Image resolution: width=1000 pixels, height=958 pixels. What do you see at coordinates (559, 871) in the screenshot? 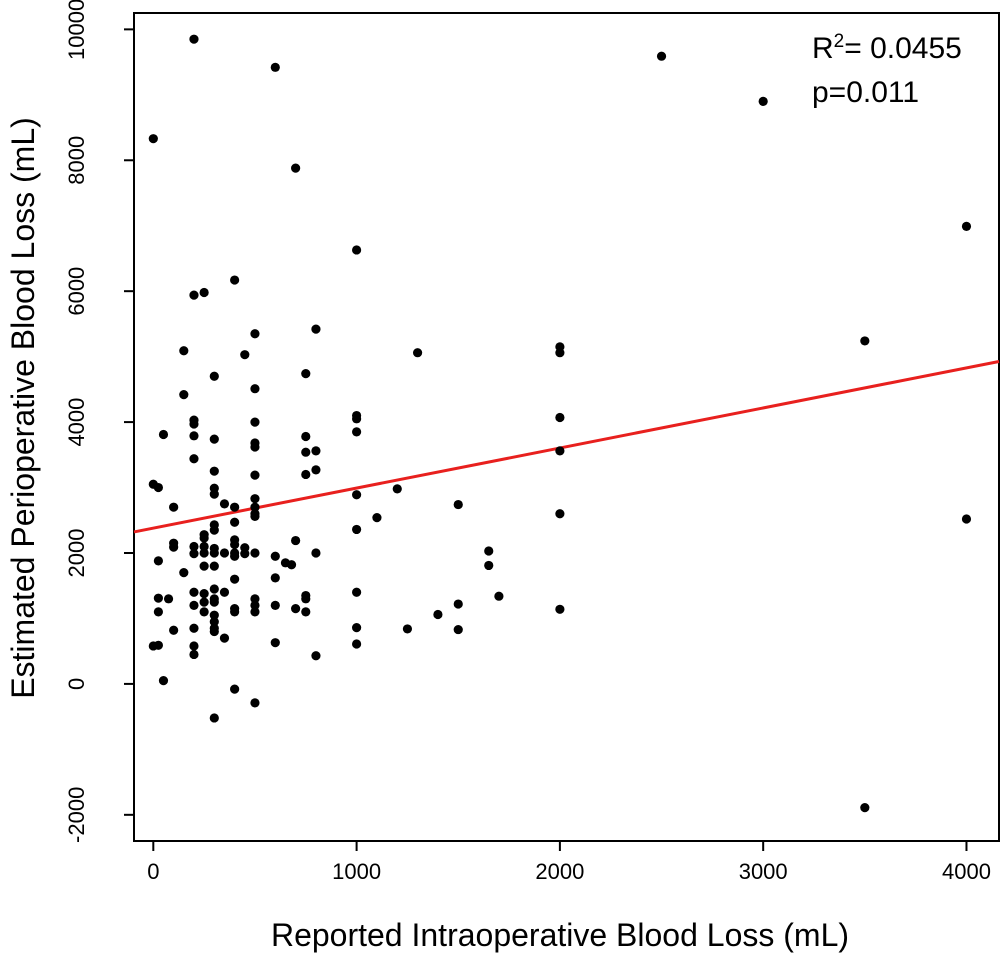
I see `x-tick-label: 2000` at bounding box center [559, 871].